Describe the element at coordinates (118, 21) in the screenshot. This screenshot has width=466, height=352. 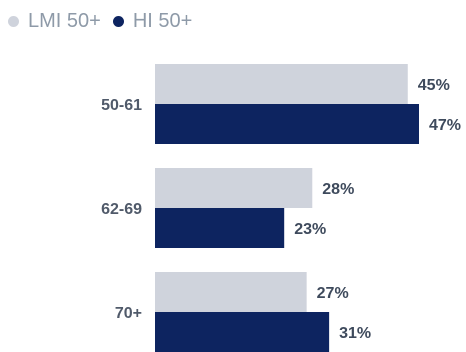
I see `legend-swatch-hi` at that location.